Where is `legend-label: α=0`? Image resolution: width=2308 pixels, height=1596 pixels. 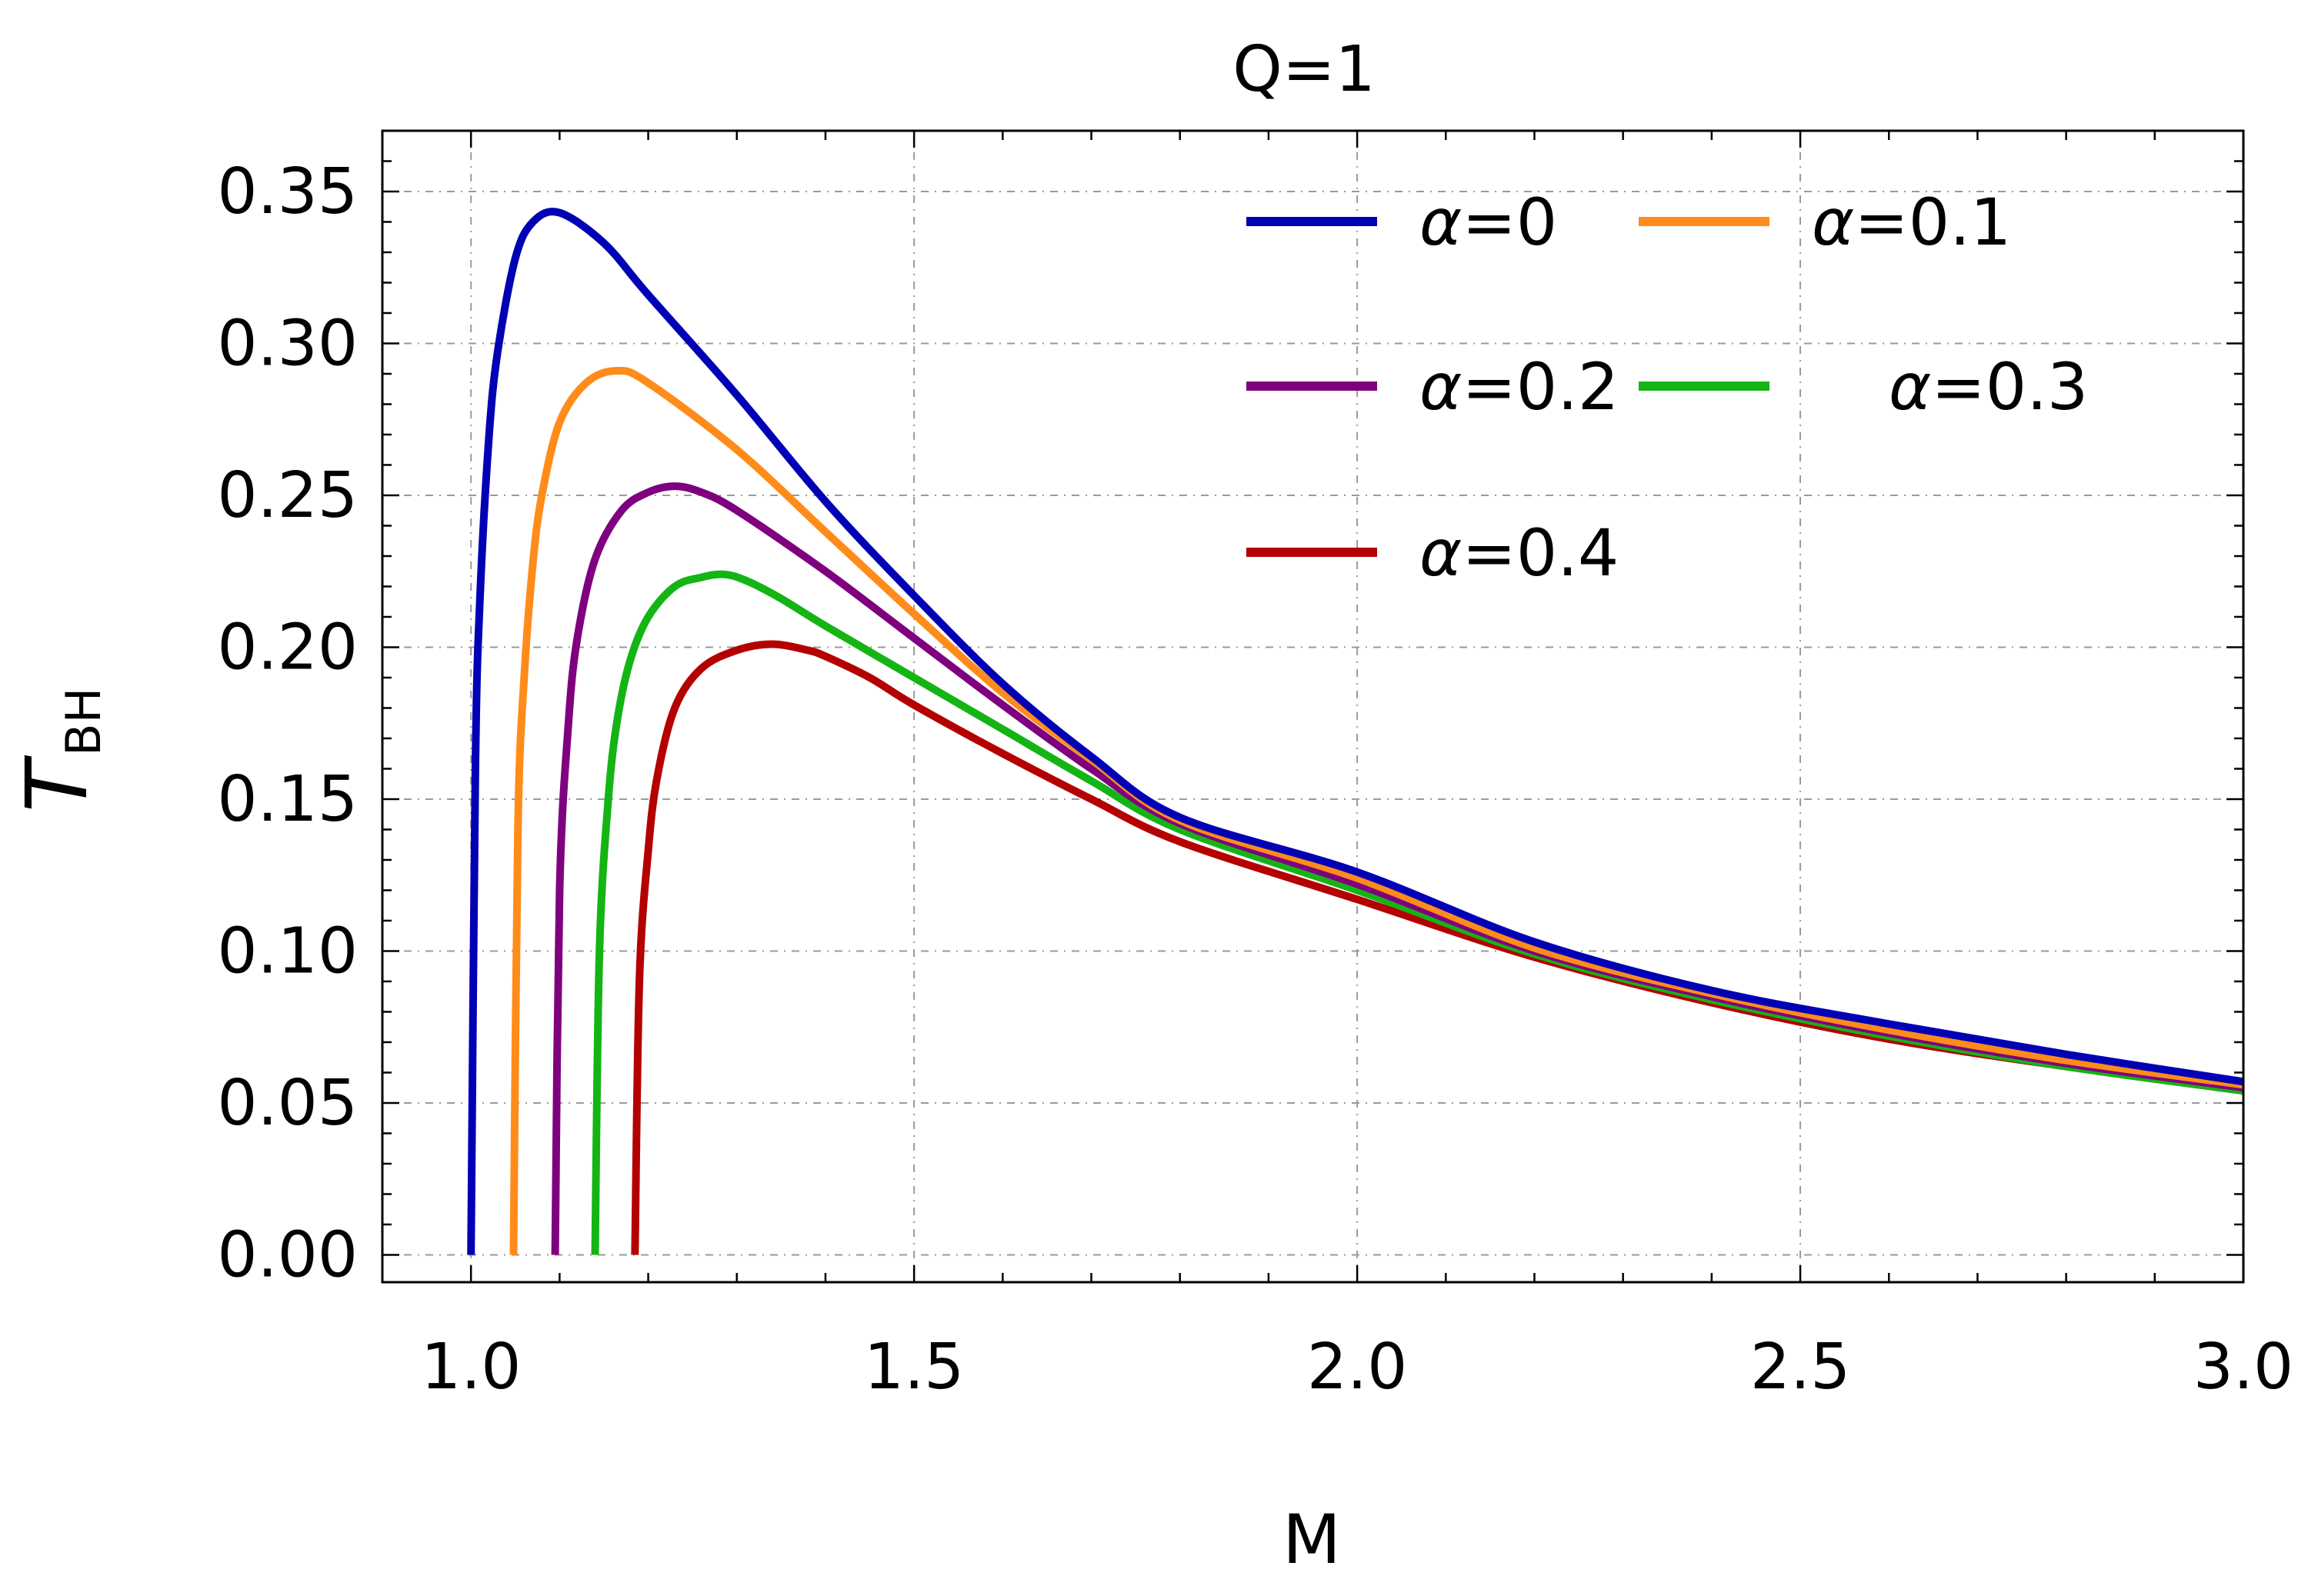 legend-label: α=0 is located at coordinates (1488, 222).